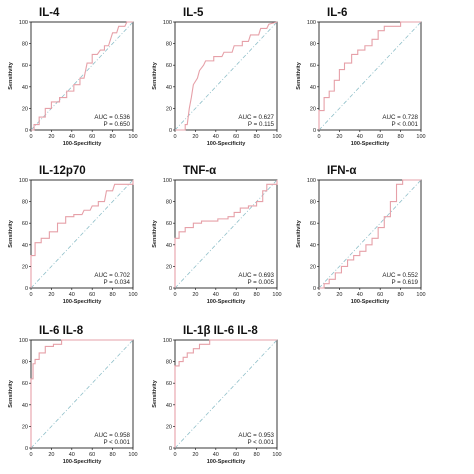  Describe the element at coordinates (112, 117) in the screenshot. I see `auc-annotation: AUC = 0.536` at that location.